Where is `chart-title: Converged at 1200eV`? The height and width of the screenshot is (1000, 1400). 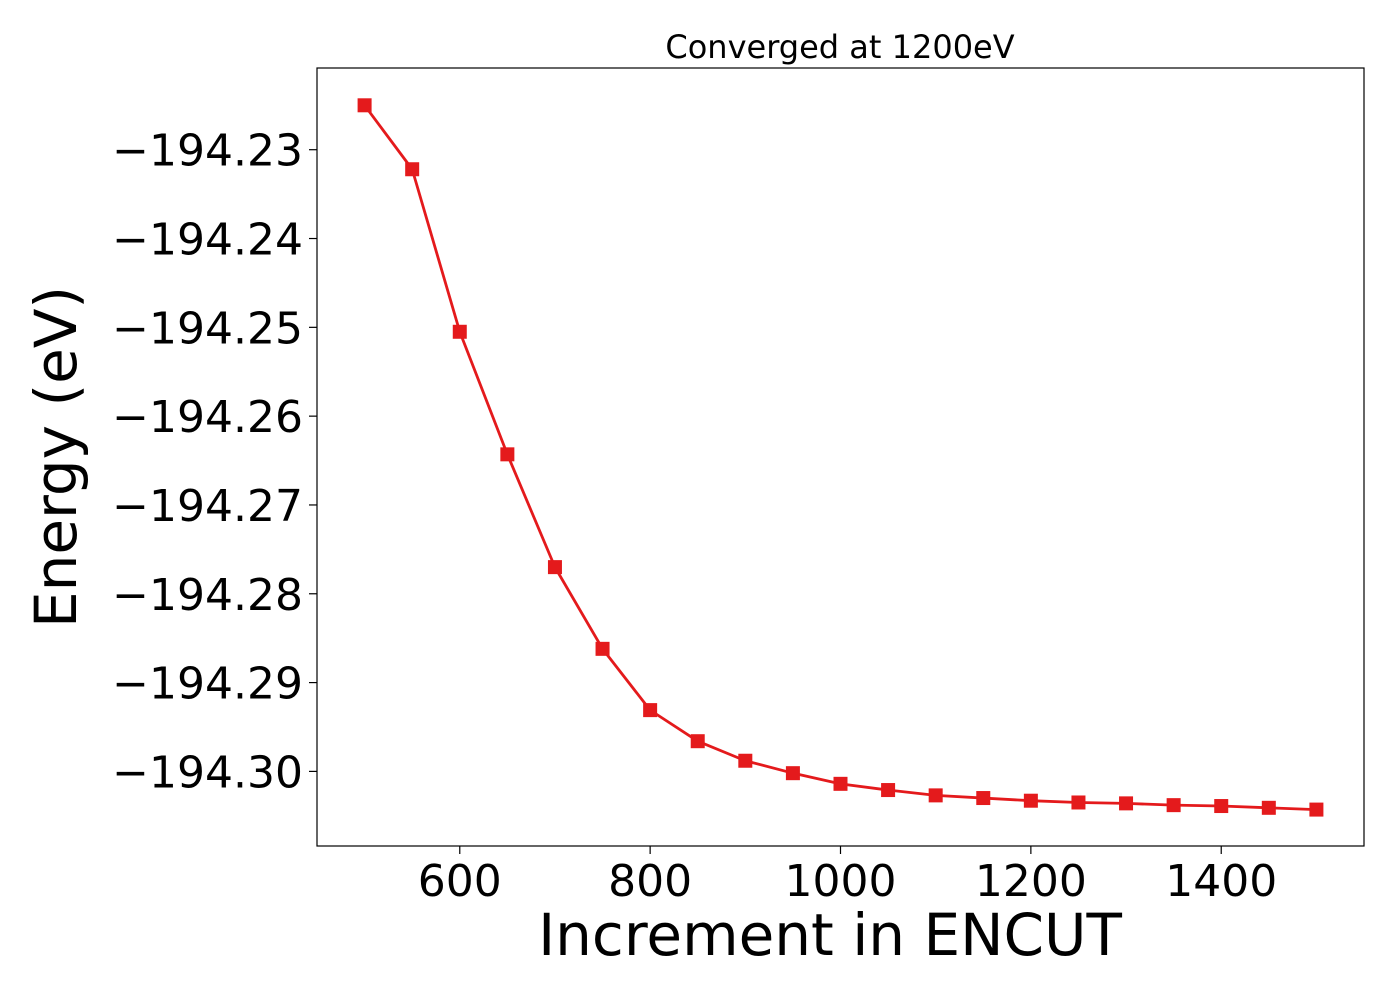 chart-title: Converged at 1200eV is located at coordinates (839, 47).